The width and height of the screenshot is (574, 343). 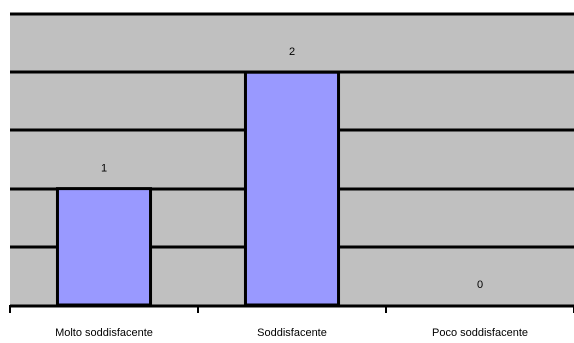 What do you see at coordinates (292, 52) in the screenshot?
I see `data-label: 2` at bounding box center [292, 52].